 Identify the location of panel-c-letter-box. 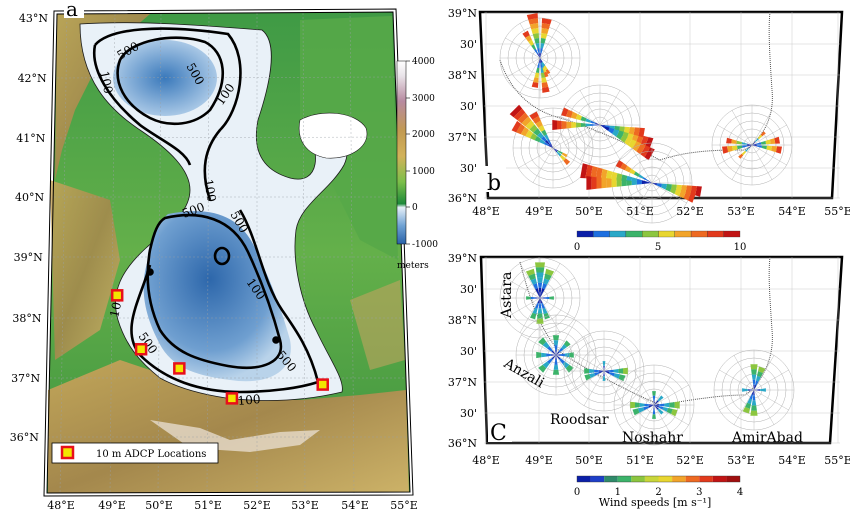
(500, 430).